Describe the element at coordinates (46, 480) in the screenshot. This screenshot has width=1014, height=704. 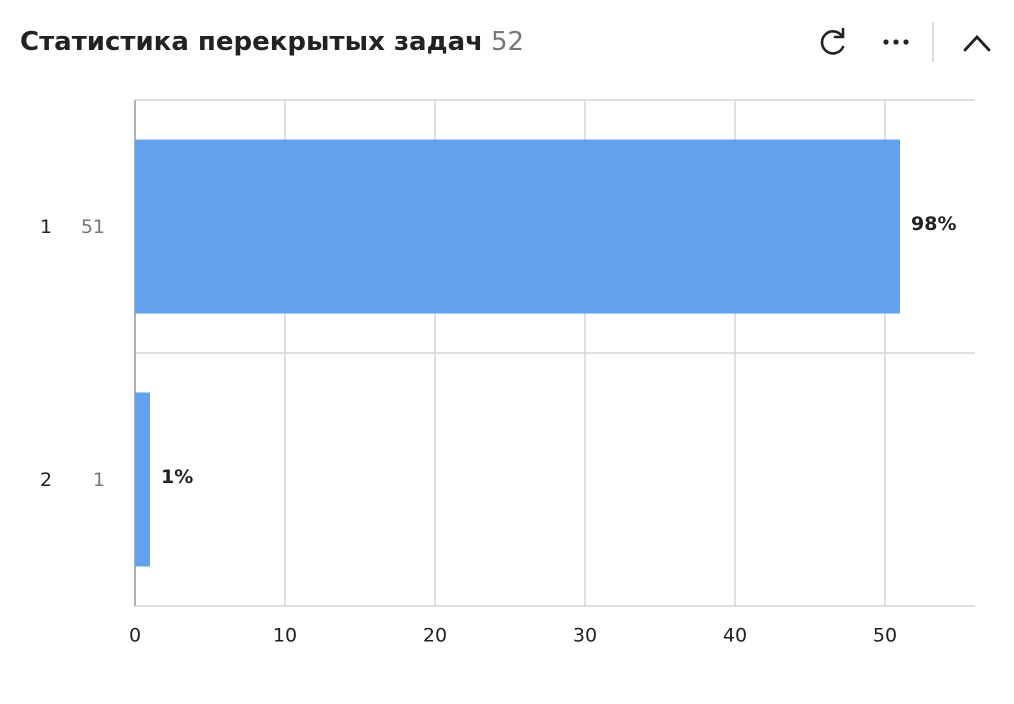
I see `category-label: 2` at that location.